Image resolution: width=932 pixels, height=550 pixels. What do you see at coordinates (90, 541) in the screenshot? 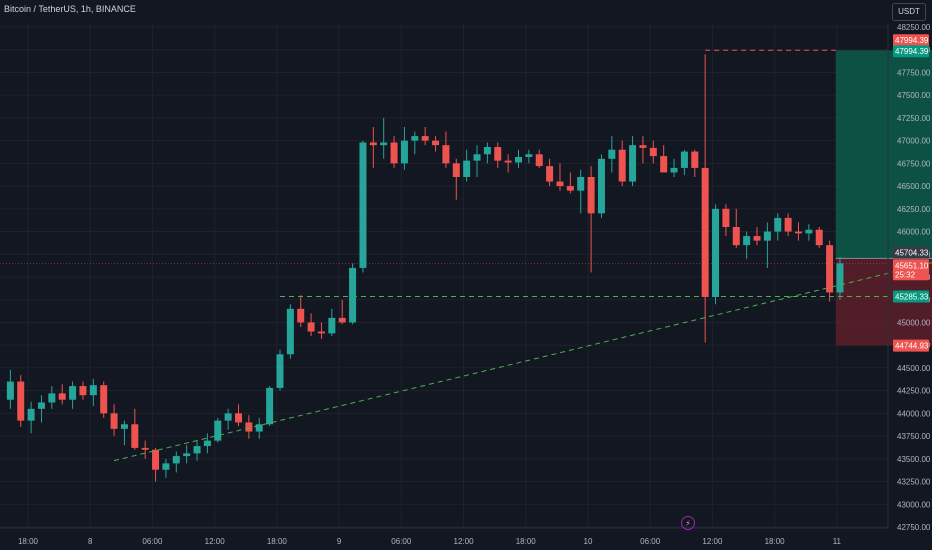
I see `time-axis-label: 8` at bounding box center [90, 541].